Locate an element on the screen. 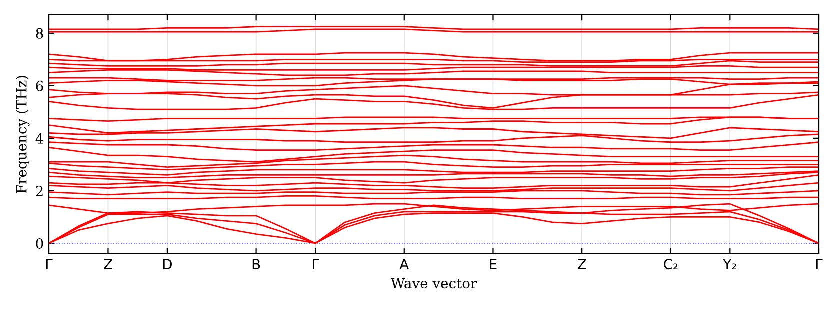 The image size is (839, 310). x-tick-label: E is located at coordinates (493, 264).